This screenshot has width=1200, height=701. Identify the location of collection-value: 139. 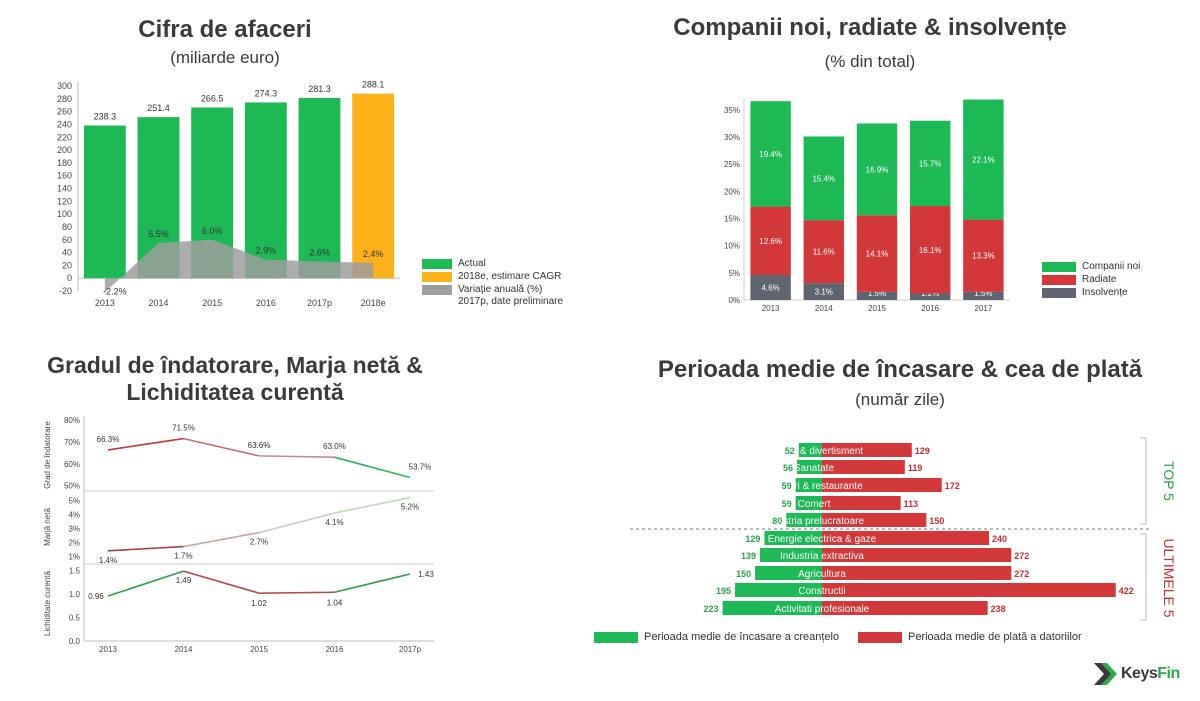
(748, 556).